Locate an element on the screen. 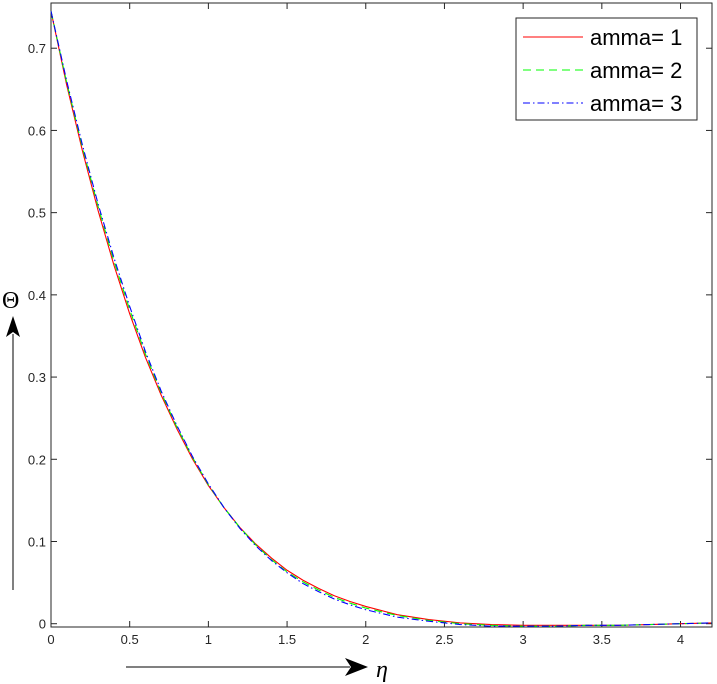  y-tick-label: 0.7 is located at coordinates (37, 48).